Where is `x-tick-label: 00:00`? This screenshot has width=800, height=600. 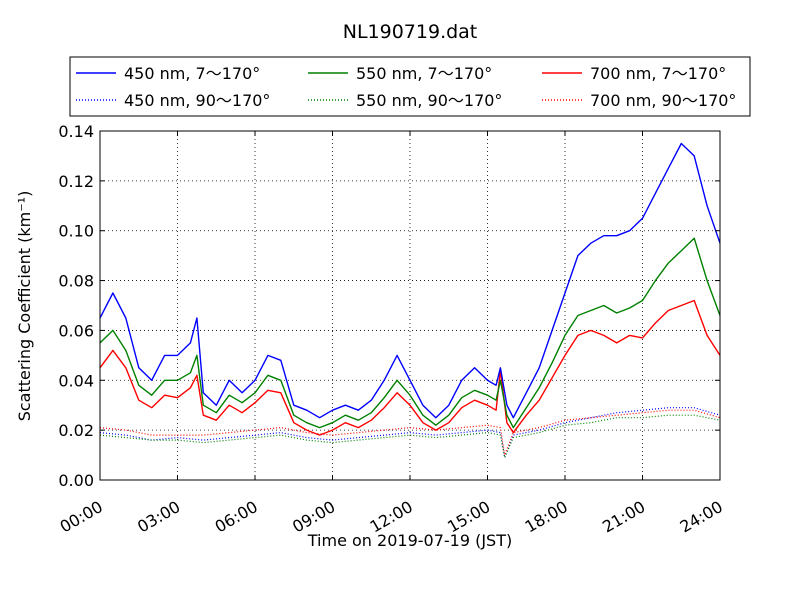
x-tick-label: 00:00 is located at coordinates (81, 517).